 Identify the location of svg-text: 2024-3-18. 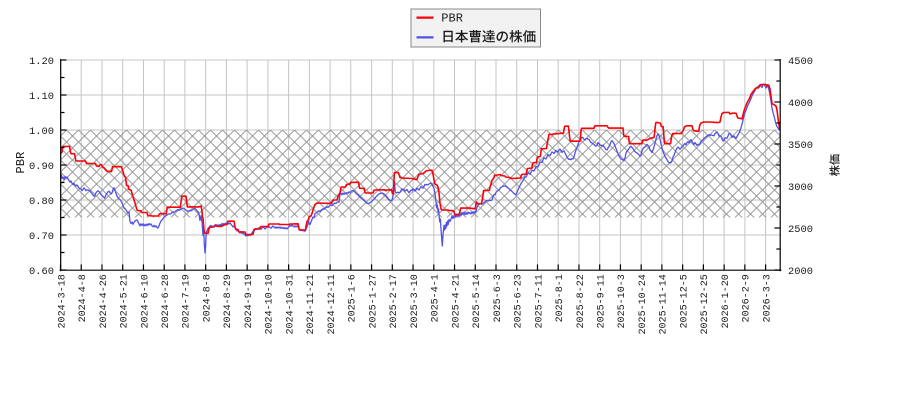
(62, 301).